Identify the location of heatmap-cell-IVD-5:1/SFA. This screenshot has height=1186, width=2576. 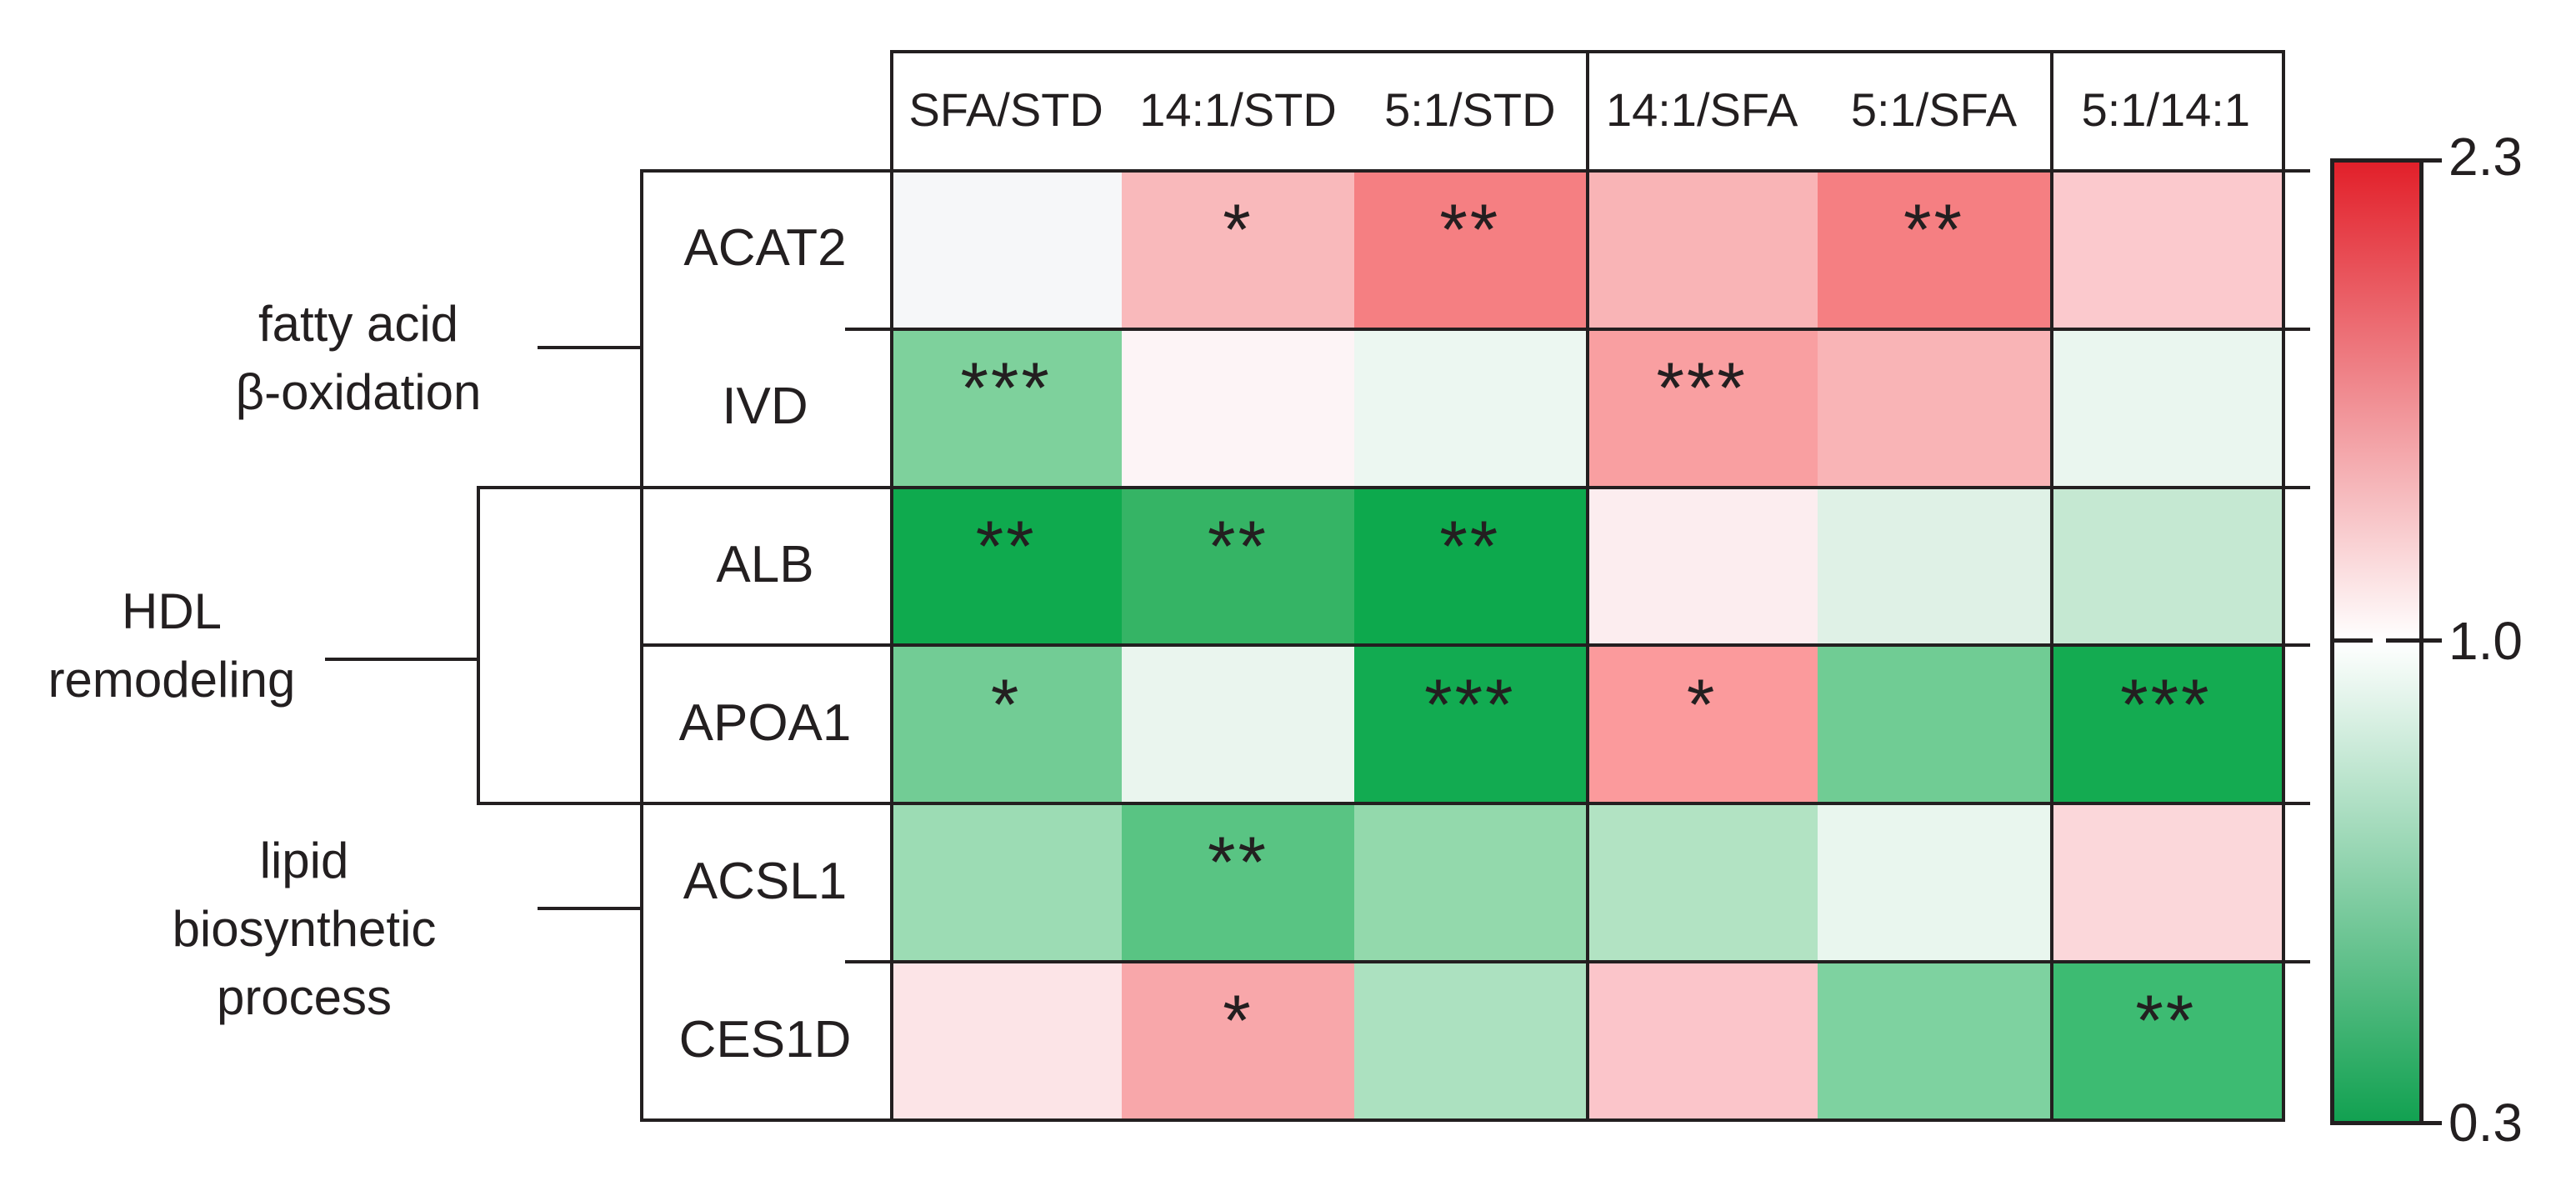
(1934, 406).